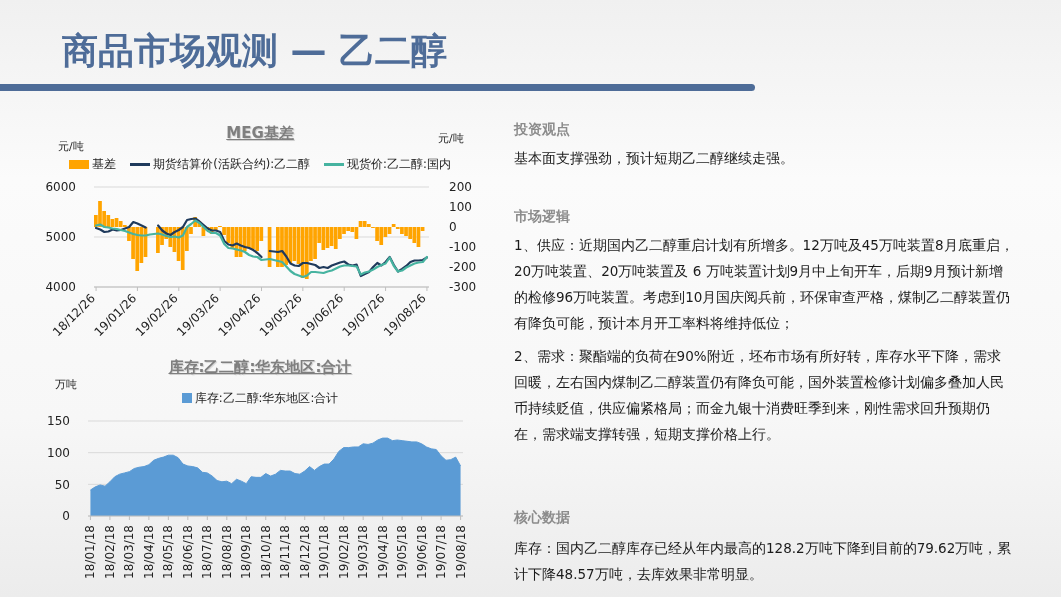 The width and height of the screenshot is (1061, 597). I want to click on y2-axis-title: 元/吨, so click(451, 138).